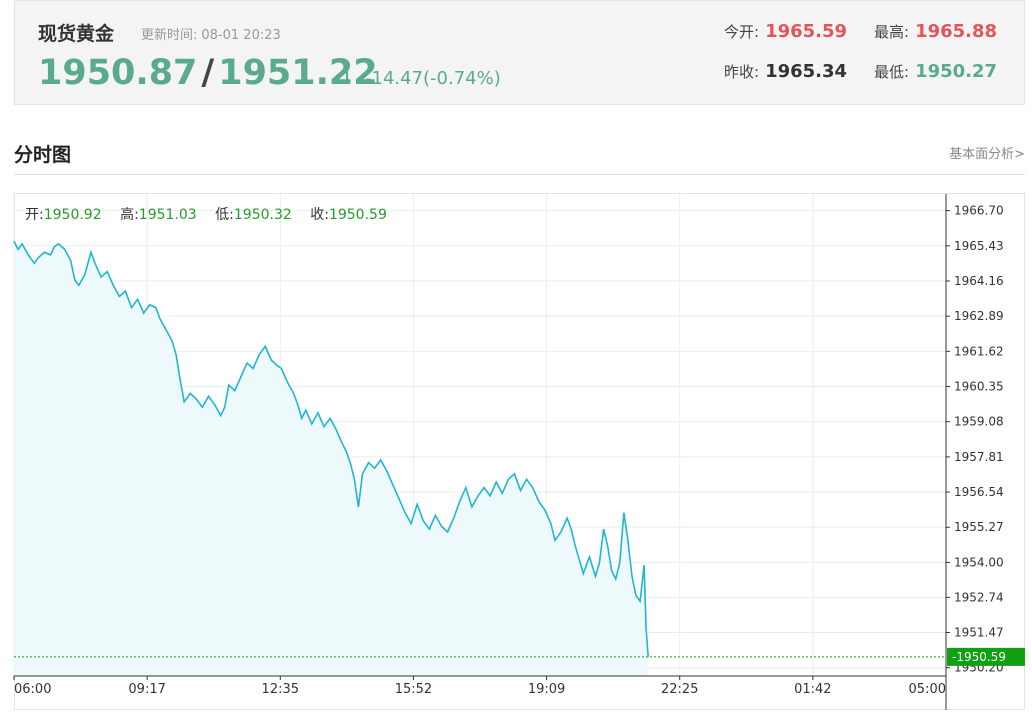 The width and height of the screenshot is (1032, 713). Describe the element at coordinates (129, 215) in the screenshot. I see `ohlc-high-label: 高:` at that location.